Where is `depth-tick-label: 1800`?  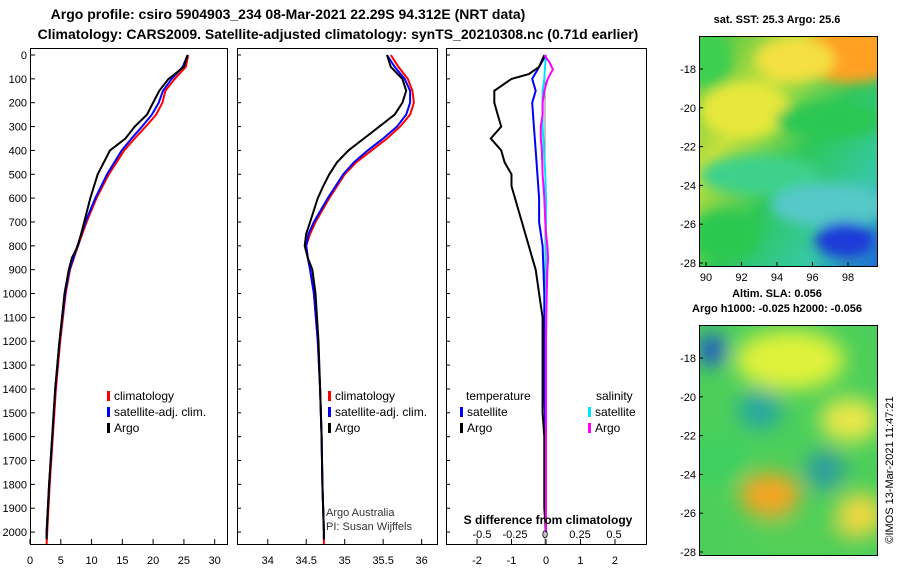 depth-tick-label: 1800 is located at coordinates (15, 485).